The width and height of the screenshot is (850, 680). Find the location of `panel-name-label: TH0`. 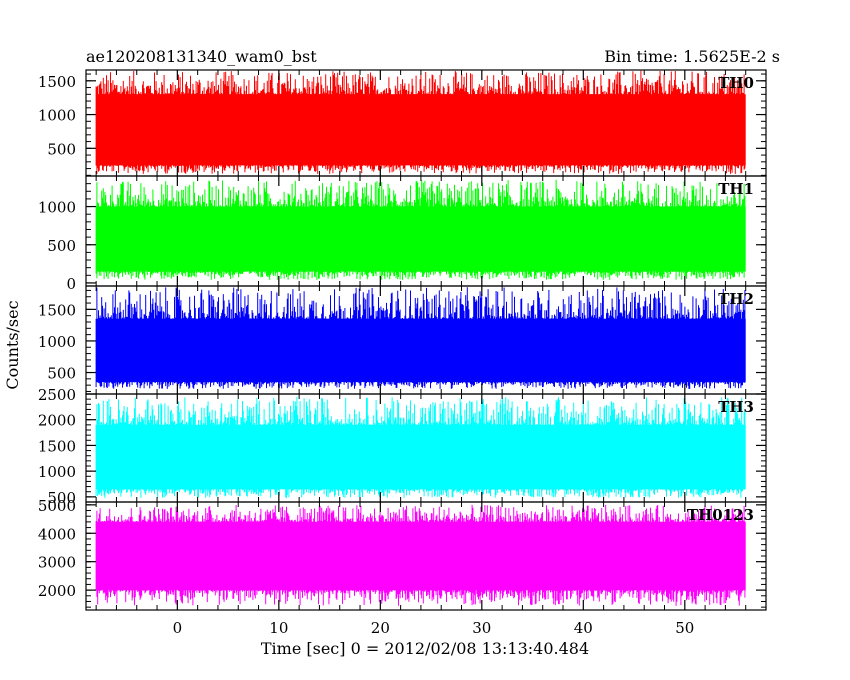

panel-name-label: TH0 is located at coordinates (736, 83).